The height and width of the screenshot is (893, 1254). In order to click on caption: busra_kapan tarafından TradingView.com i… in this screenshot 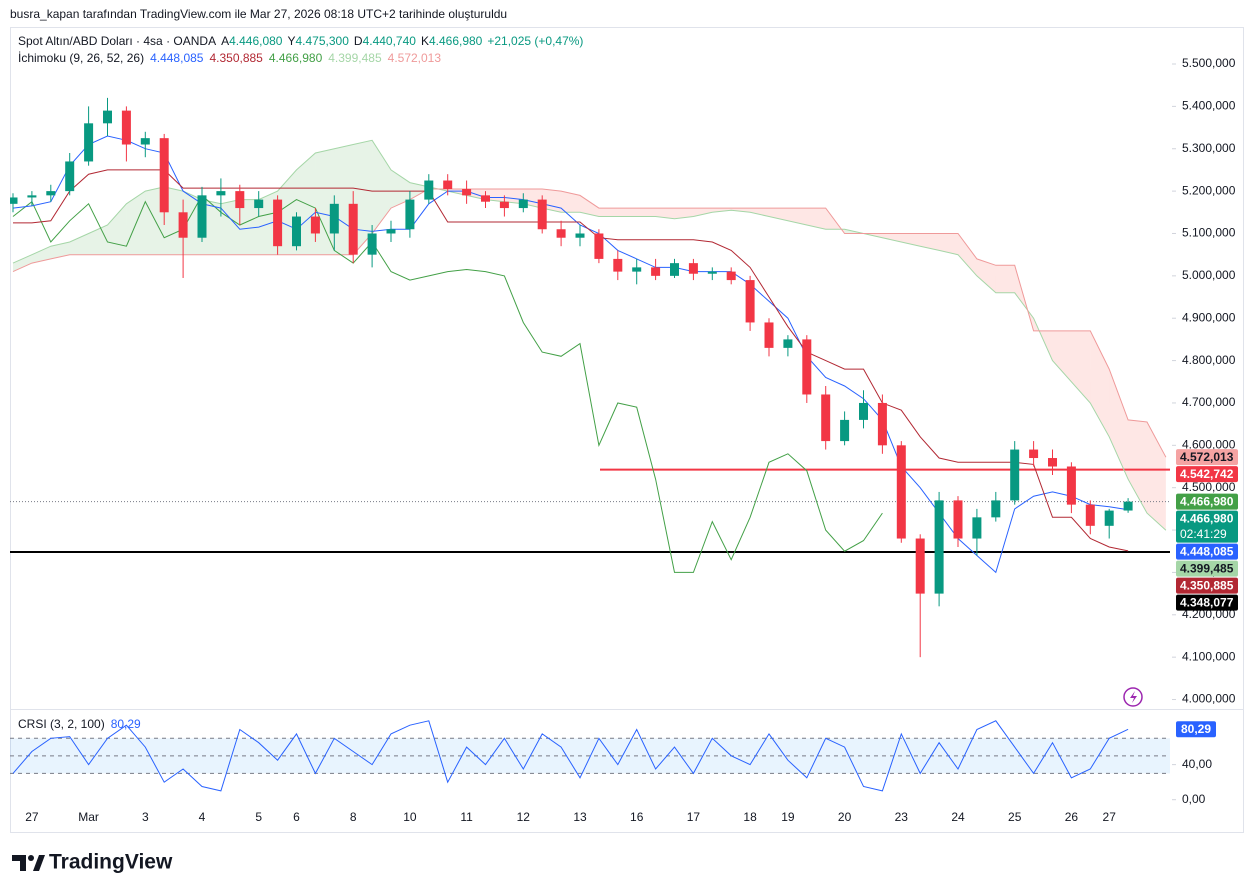, I will do `click(258, 14)`.